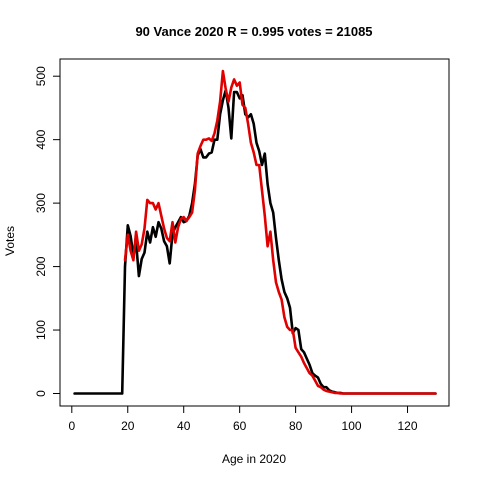 This screenshot has width=480, height=480. What do you see at coordinates (408, 426) in the screenshot?
I see `x-tick-label: 120` at bounding box center [408, 426].